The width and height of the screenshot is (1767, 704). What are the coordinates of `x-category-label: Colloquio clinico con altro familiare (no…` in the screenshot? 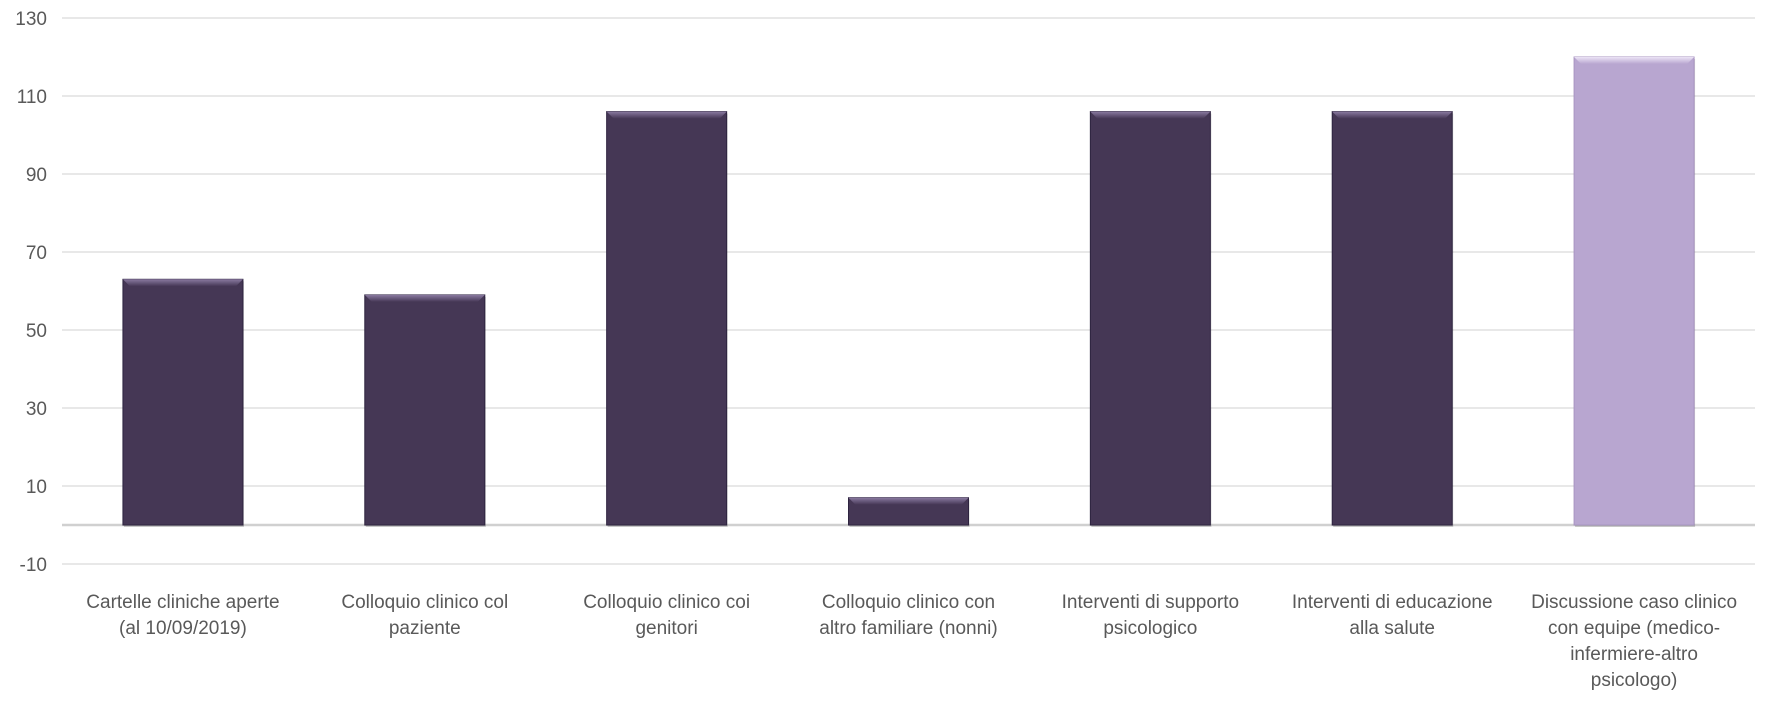 It's located at (908, 615).